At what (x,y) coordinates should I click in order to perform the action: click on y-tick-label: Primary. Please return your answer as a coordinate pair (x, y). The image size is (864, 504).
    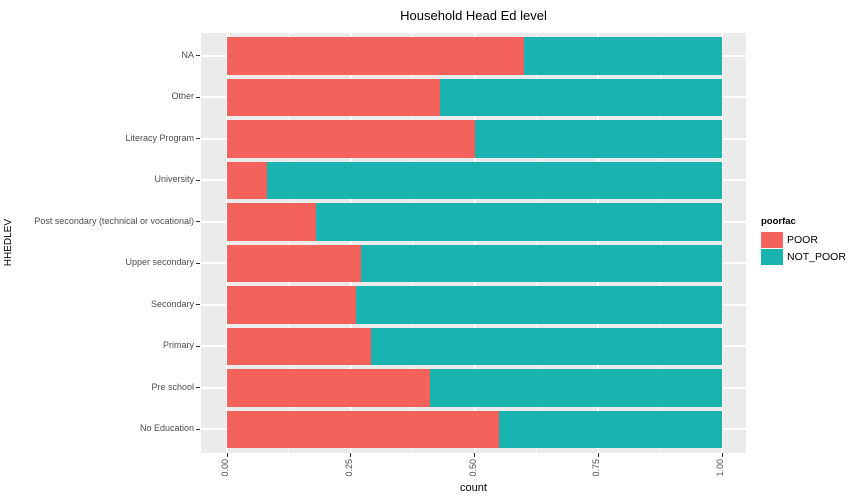
    Looking at the image, I should click on (178, 345).